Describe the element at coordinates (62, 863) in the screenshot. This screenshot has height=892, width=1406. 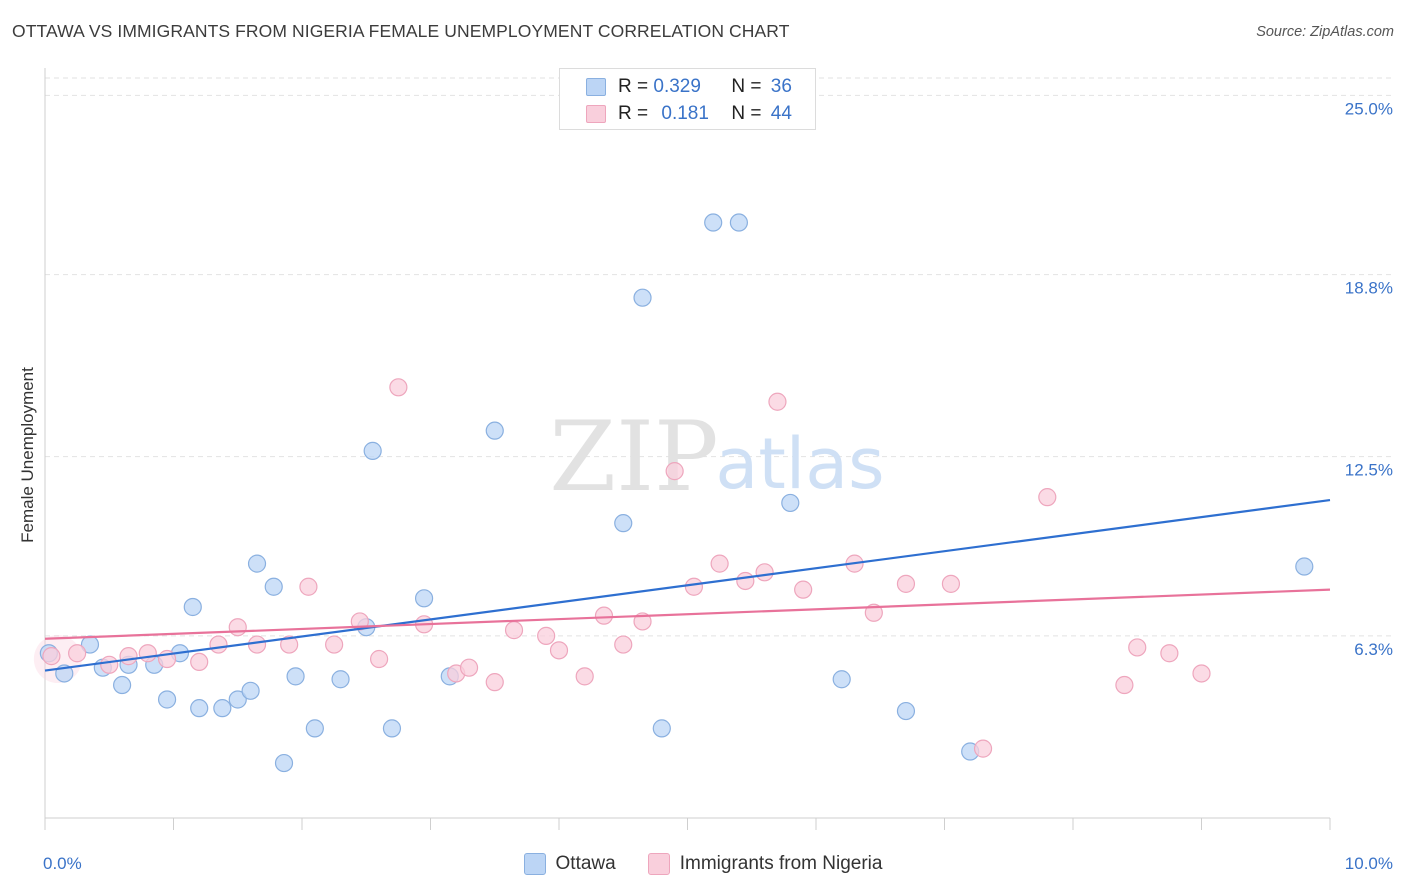
I see `x-tick-label: 0.0%` at that location.